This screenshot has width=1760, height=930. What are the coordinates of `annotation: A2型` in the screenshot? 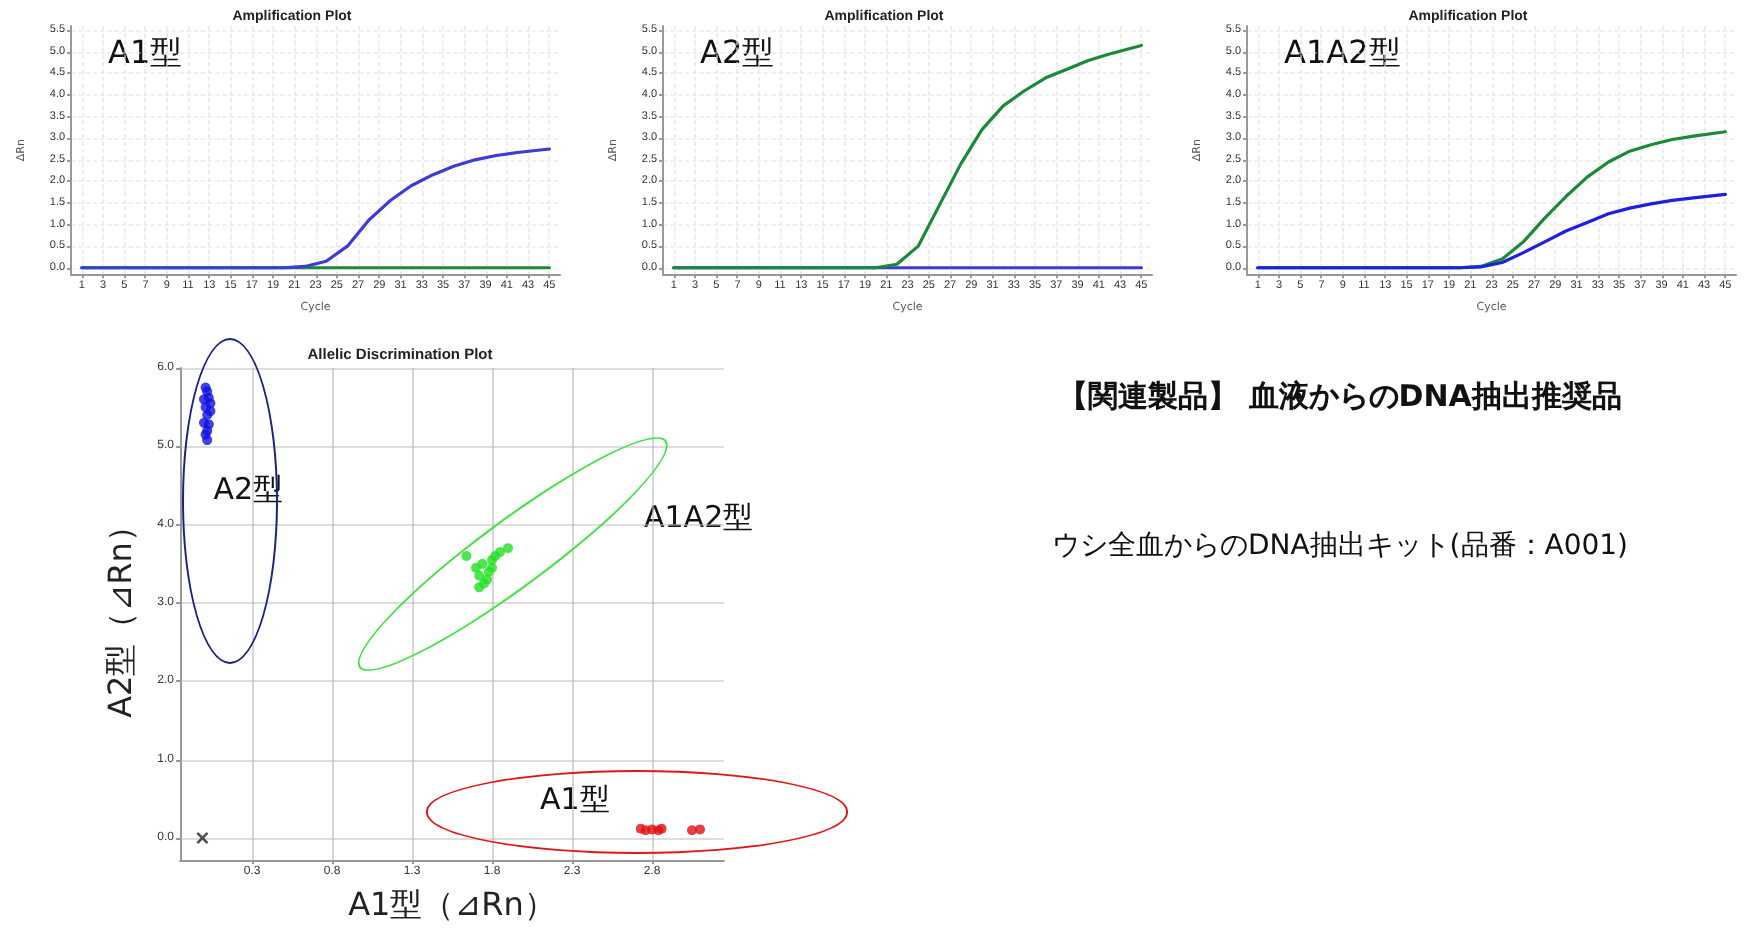 It's located at (737, 52).